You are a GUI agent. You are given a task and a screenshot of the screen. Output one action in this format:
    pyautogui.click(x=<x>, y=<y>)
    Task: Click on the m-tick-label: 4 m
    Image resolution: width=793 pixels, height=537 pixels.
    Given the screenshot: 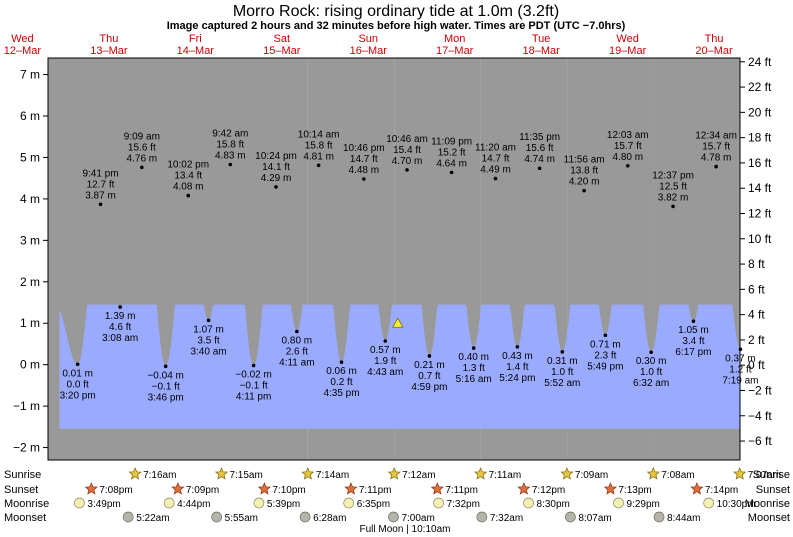 What is the action you would take?
    pyautogui.click(x=30, y=199)
    